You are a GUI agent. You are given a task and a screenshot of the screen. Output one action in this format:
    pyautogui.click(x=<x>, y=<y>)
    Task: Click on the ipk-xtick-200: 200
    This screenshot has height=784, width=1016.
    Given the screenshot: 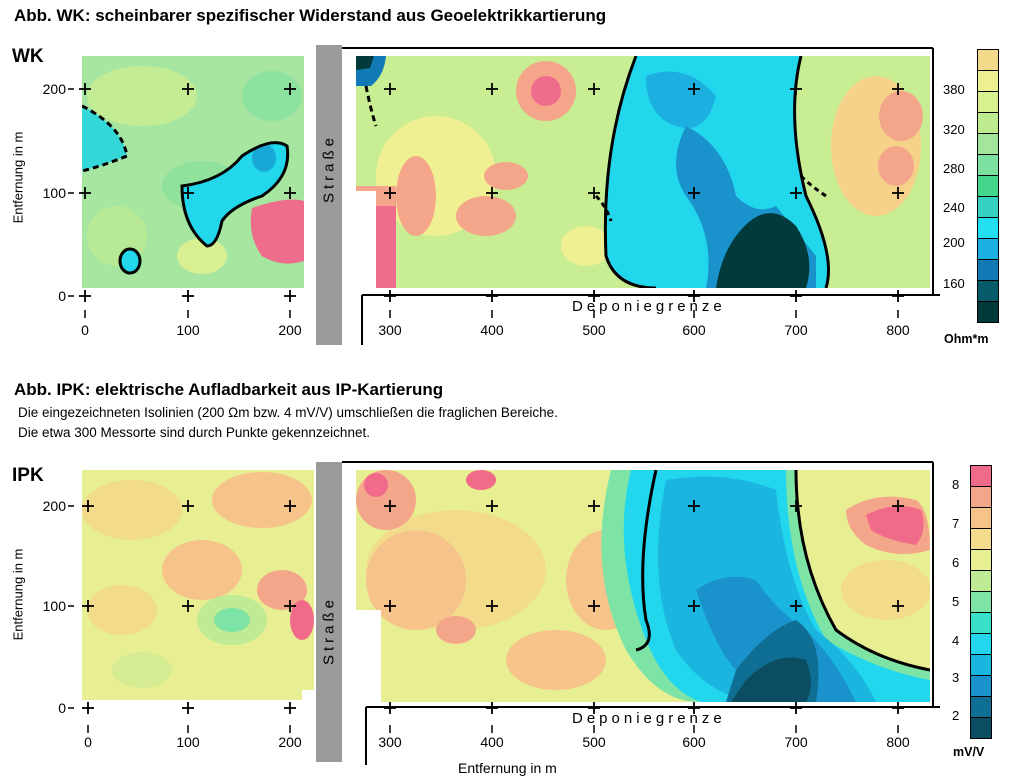 What is the action you would take?
    pyautogui.click(x=290, y=742)
    